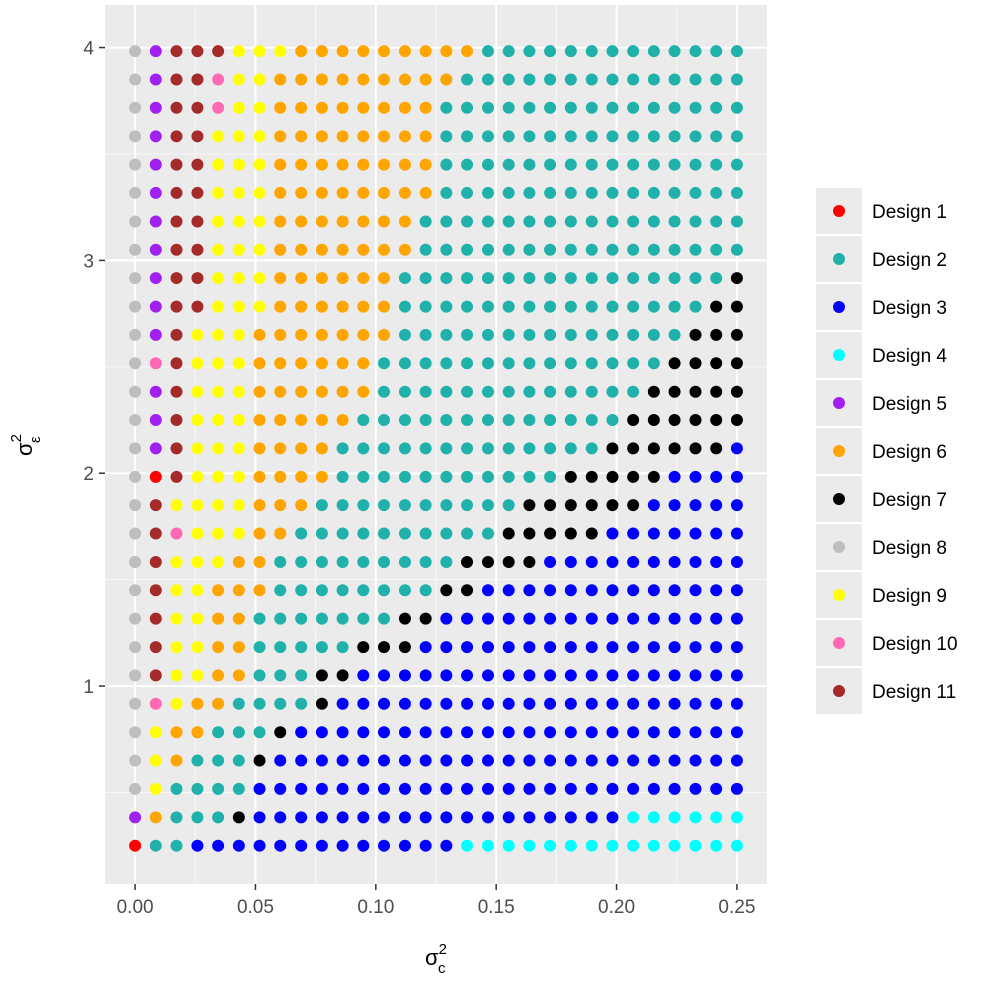  What do you see at coordinates (909, 404) in the screenshot?
I see `legend-label: Design 5` at bounding box center [909, 404].